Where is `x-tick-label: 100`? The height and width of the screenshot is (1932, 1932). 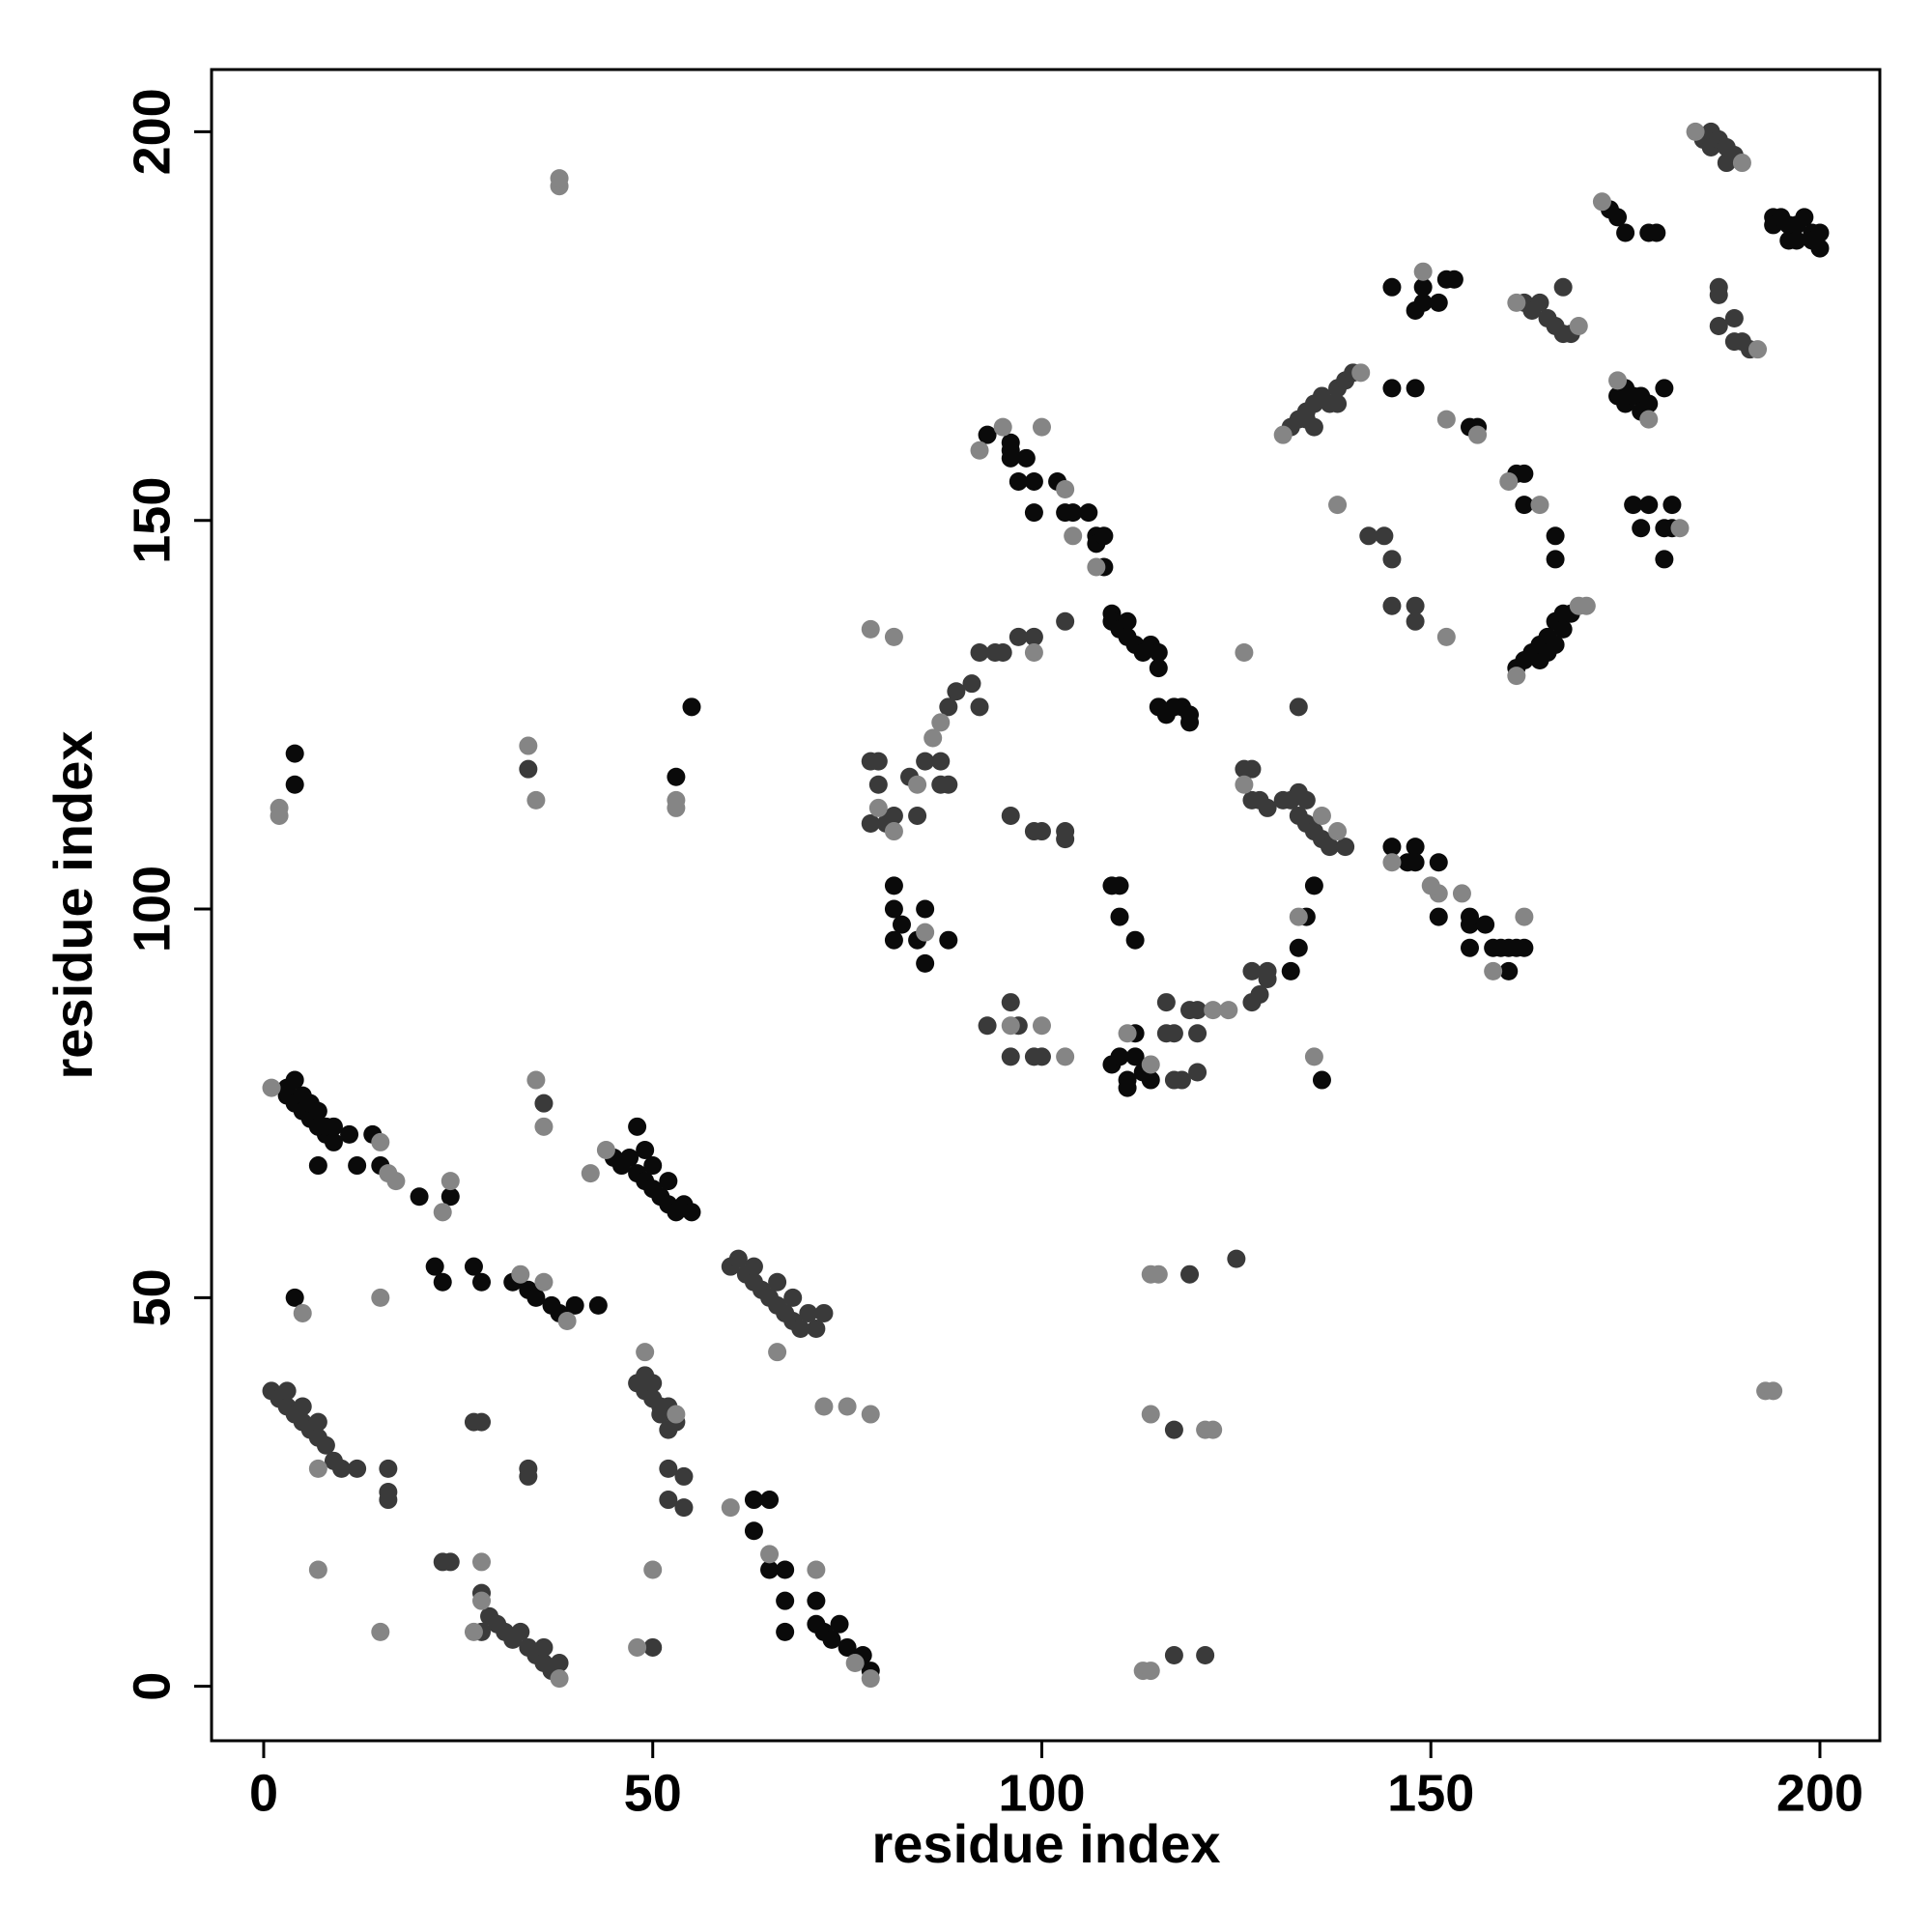 x-tick-label: 100 is located at coordinates (1041, 1793).